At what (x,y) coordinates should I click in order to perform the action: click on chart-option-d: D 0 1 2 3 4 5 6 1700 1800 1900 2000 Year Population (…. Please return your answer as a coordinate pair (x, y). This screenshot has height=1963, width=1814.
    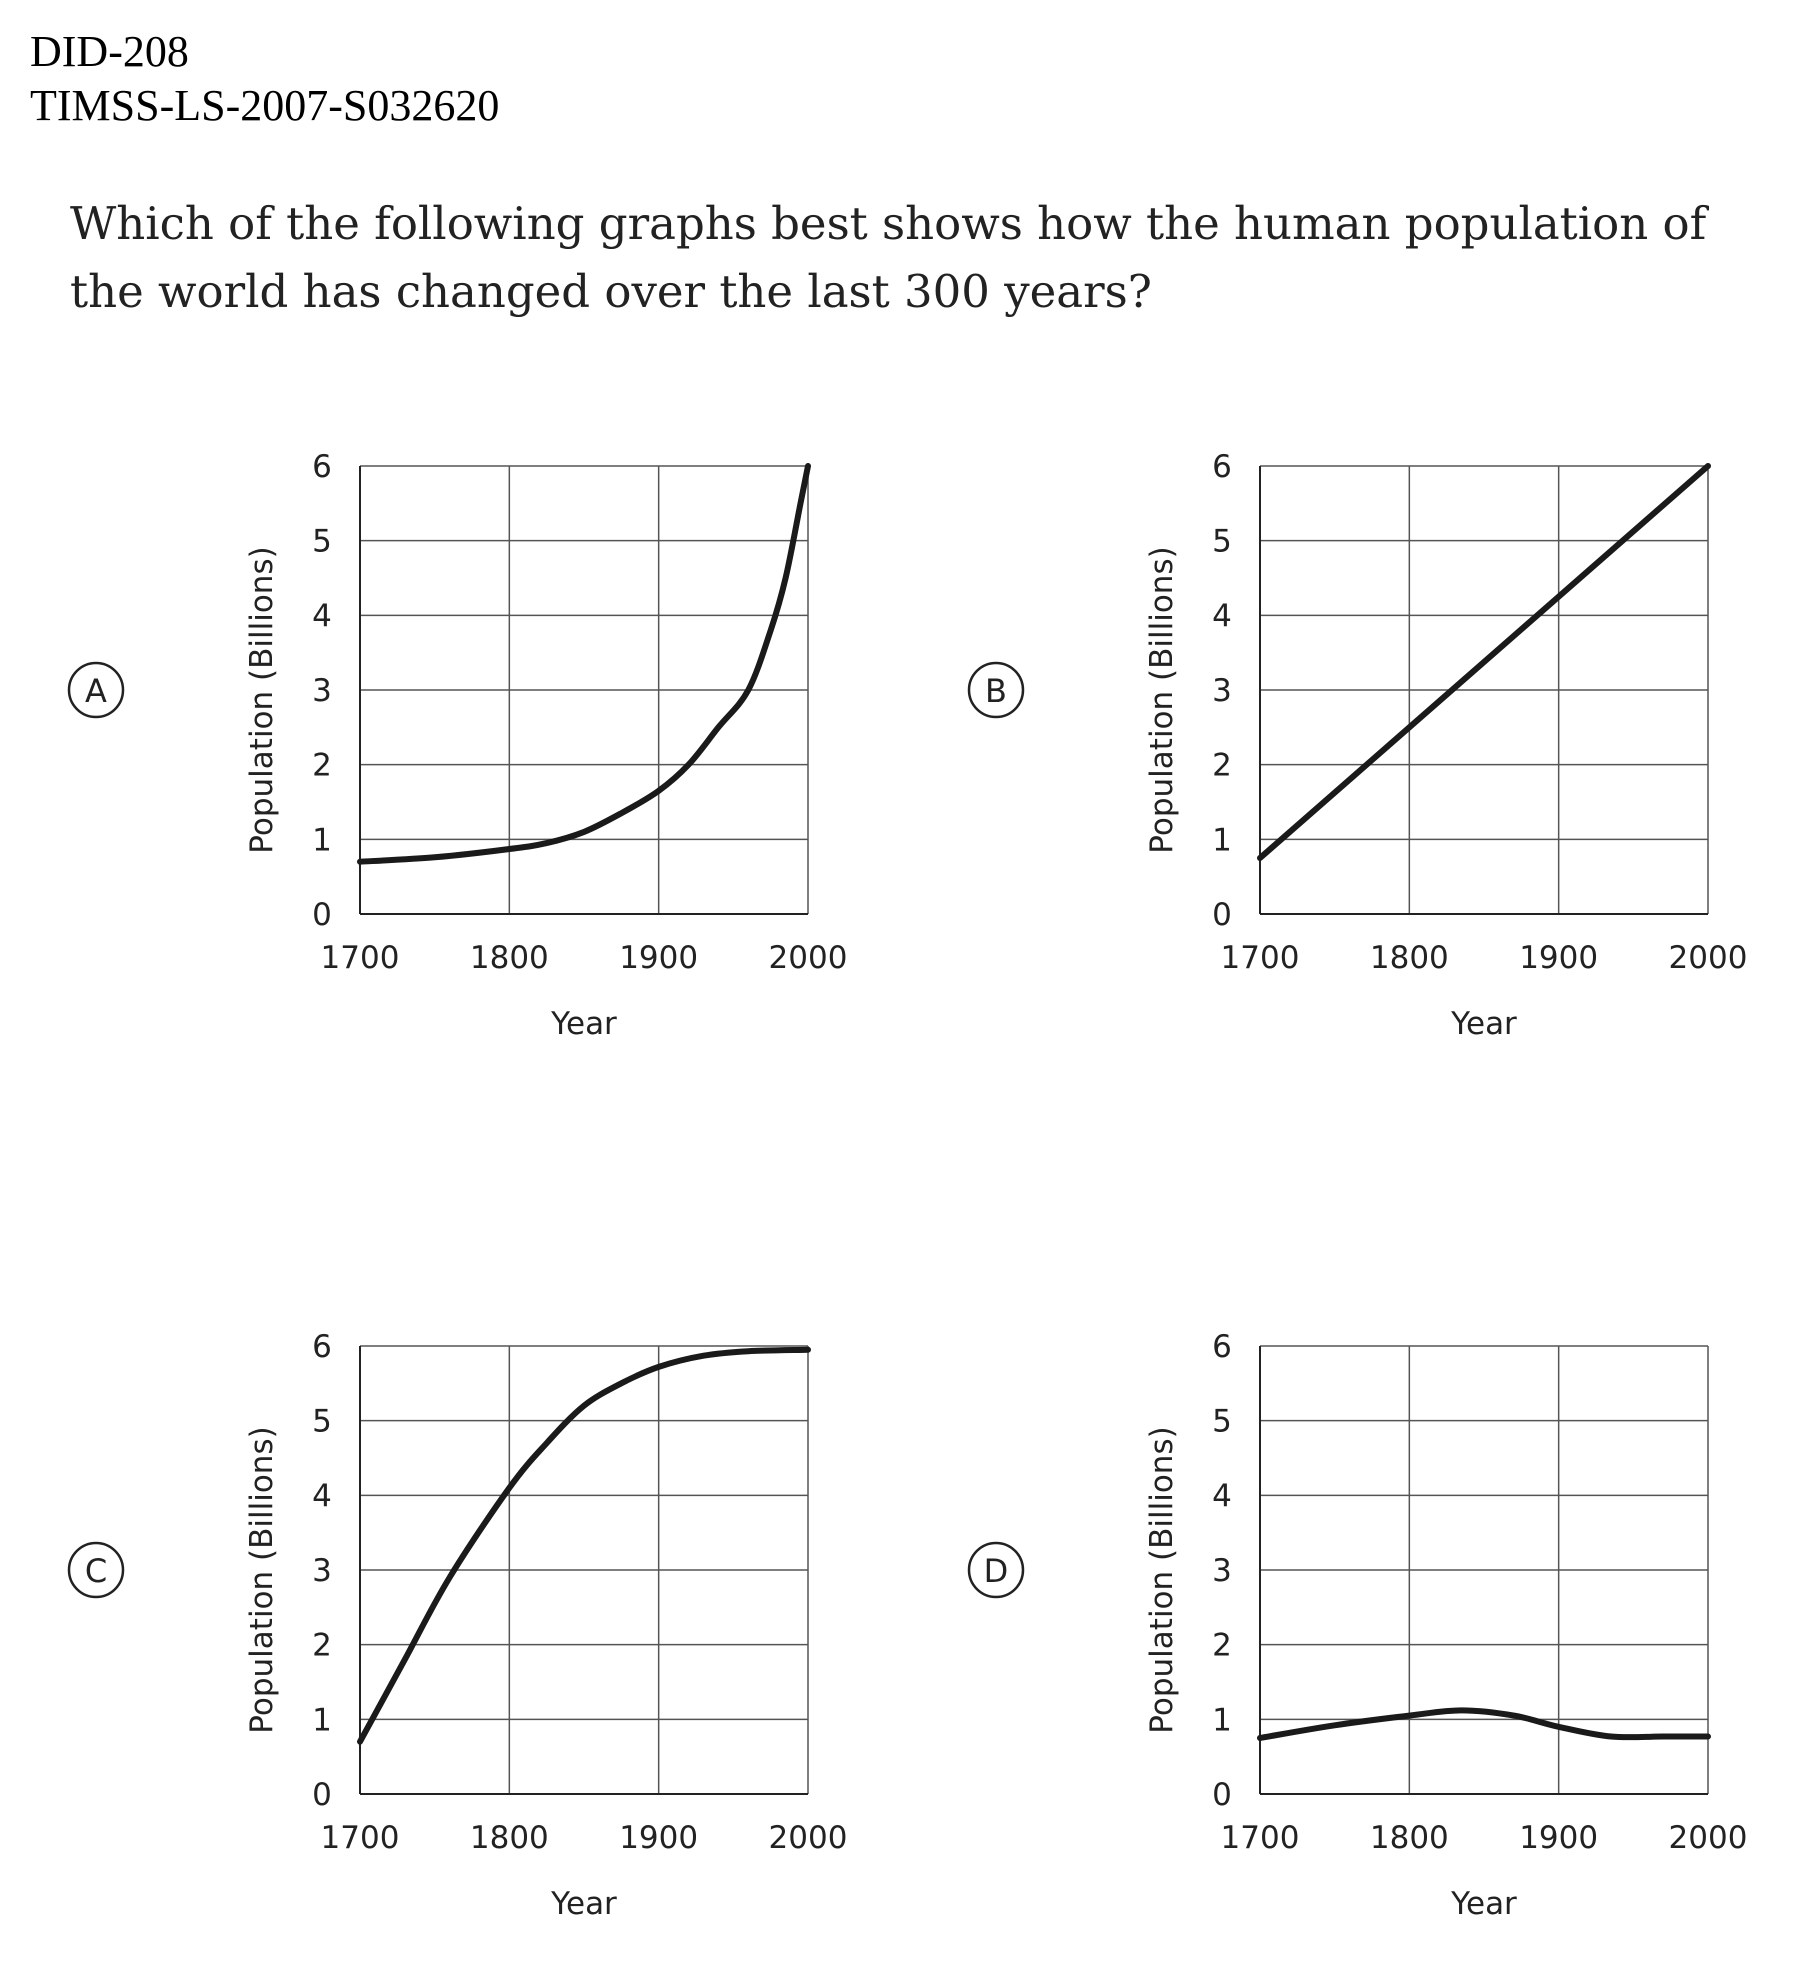
    Looking at the image, I should click on (1357, 1625).